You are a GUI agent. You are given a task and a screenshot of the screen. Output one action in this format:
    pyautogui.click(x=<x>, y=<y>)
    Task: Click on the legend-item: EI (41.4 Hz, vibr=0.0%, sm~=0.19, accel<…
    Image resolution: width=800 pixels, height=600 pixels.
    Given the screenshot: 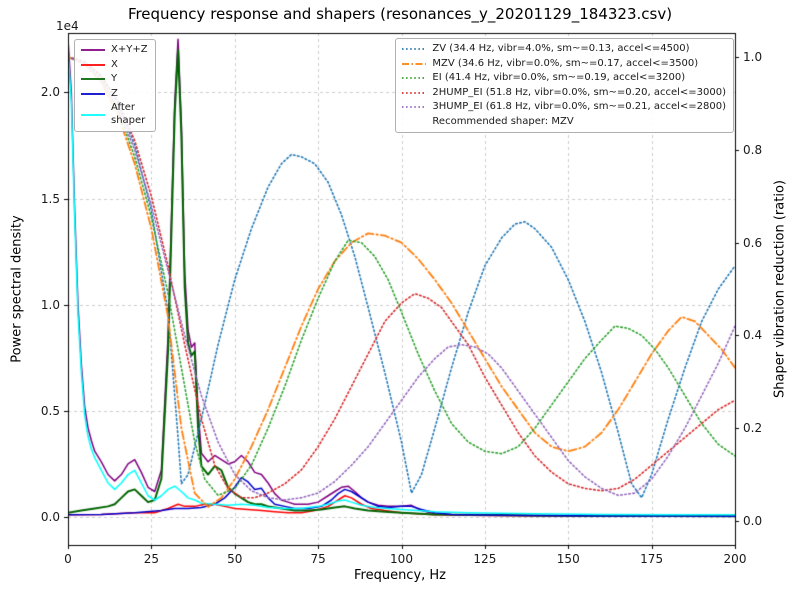 What is the action you would take?
    pyautogui.click(x=563, y=78)
    